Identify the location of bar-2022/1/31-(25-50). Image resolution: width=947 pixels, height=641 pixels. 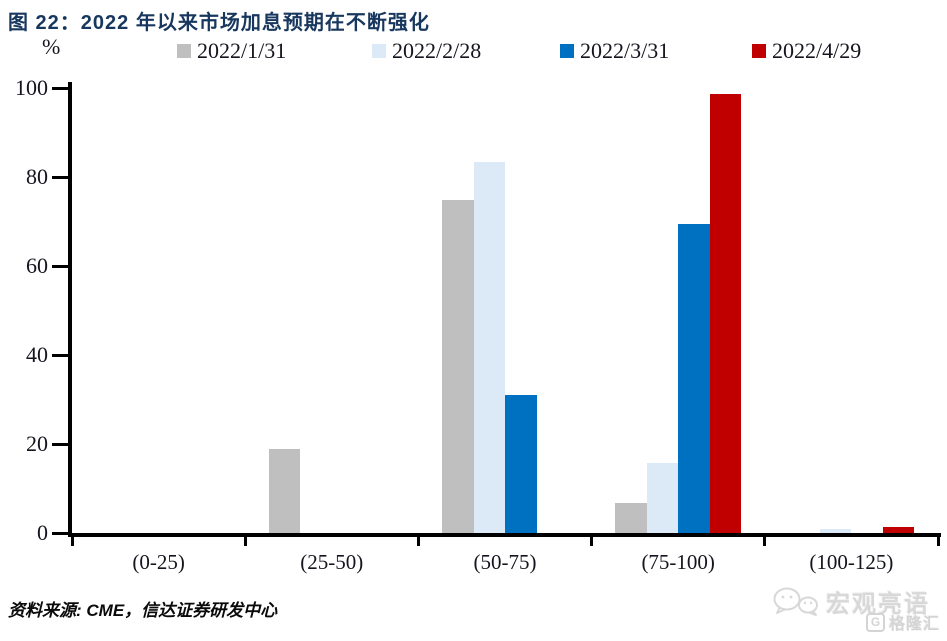
(284, 491).